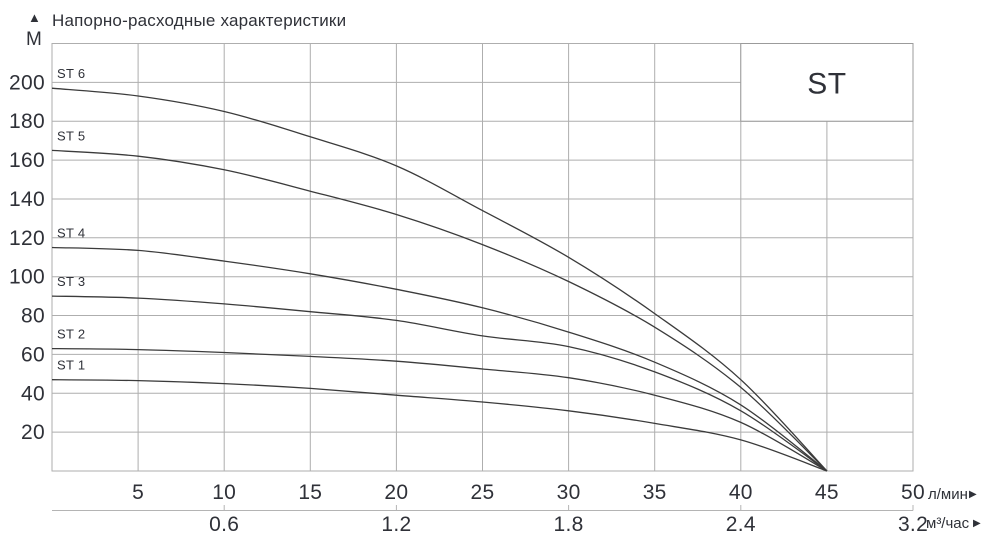 Image resolution: width=983 pixels, height=552 pixels. Describe the element at coordinates (71, 219) in the screenshot. I see `curve-labels-layer: ST 1 ST 2 ST 3 ST 4 ST 5 ST 6` at that location.